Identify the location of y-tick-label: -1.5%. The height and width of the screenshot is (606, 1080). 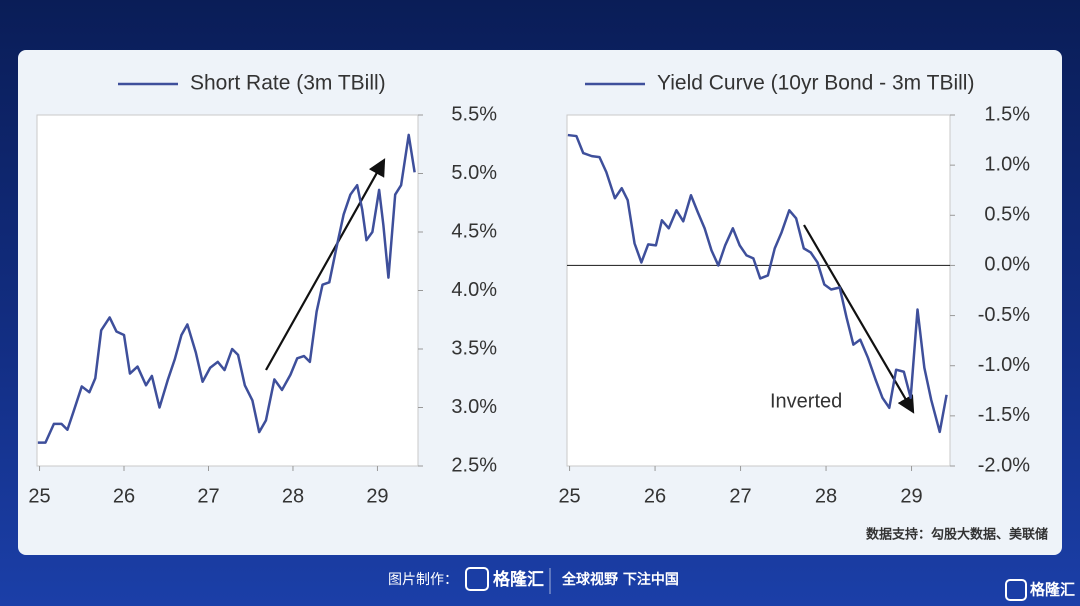
(1004, 415).